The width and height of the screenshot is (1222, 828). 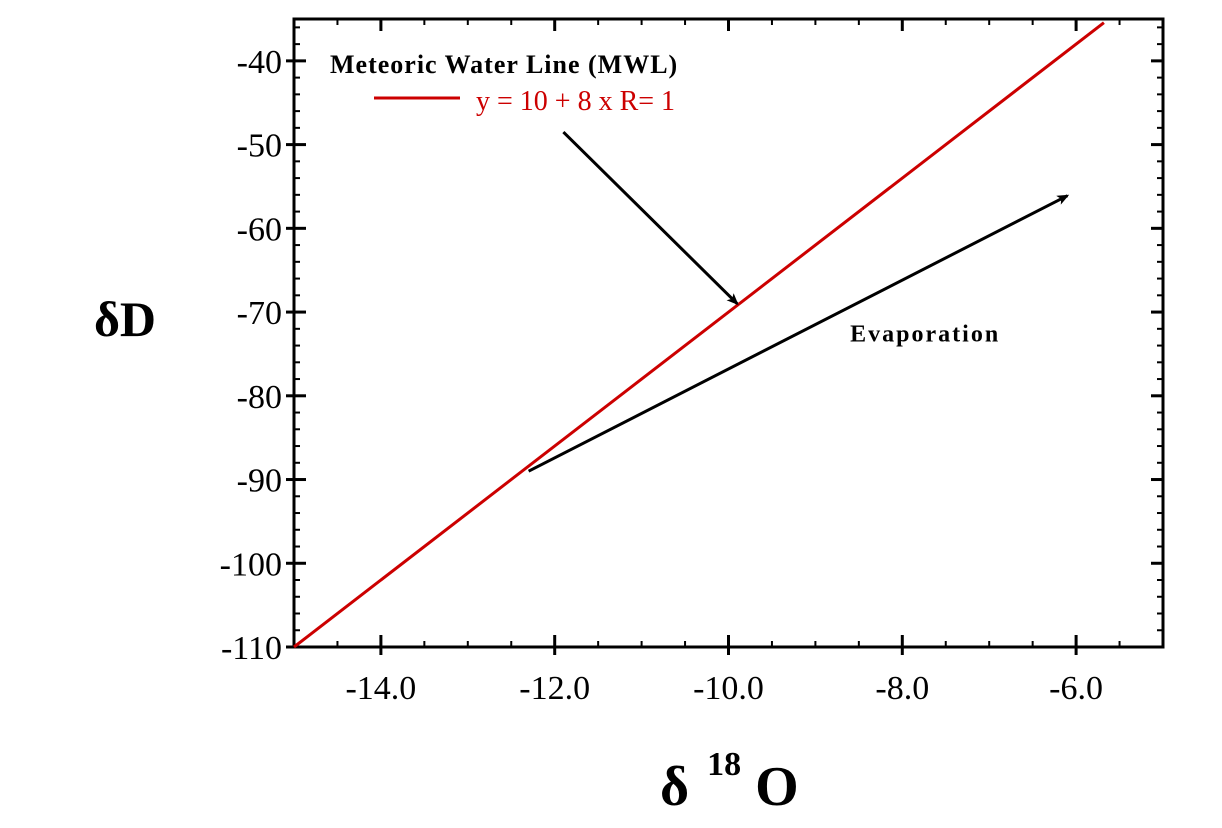 What do you see at coordinates (674, 787) in the screenshot?
I see `x-axis-label-main: δ` at bounding box center [674, 787].